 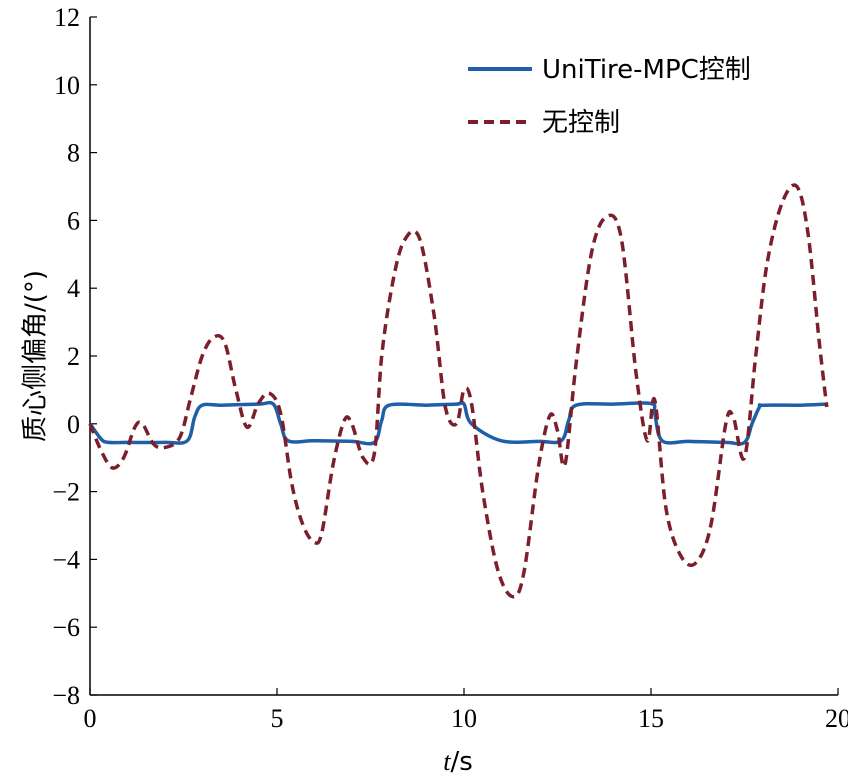 What do you see at coordinates (464, 718) in the screenshot?
I see `x-tick-label: 10` at bounding box center [464, 718].